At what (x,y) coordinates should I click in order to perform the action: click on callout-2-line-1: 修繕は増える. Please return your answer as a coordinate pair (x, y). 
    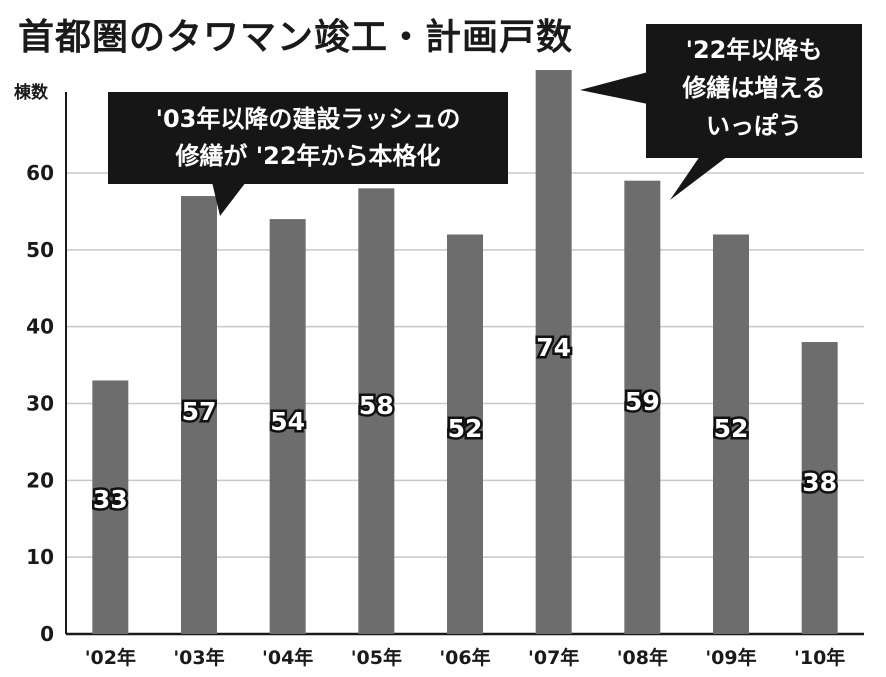
    Looking at the image, I should click on (753, 88).